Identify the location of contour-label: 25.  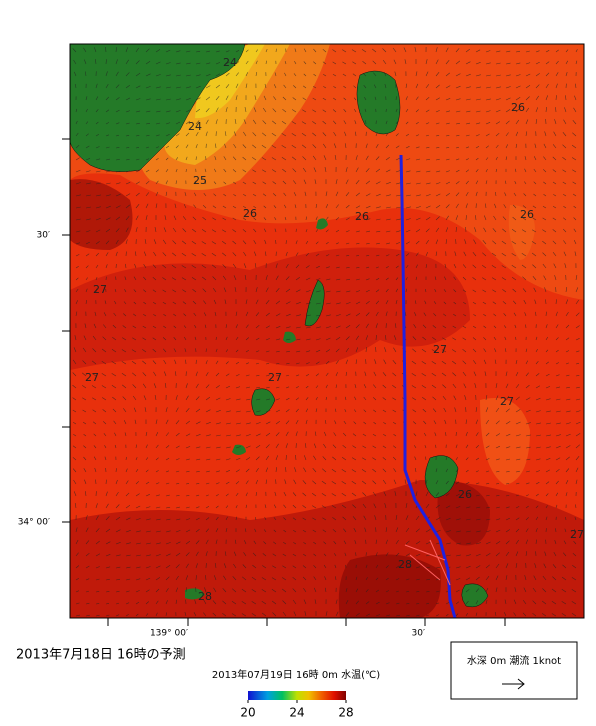
(200, 180).